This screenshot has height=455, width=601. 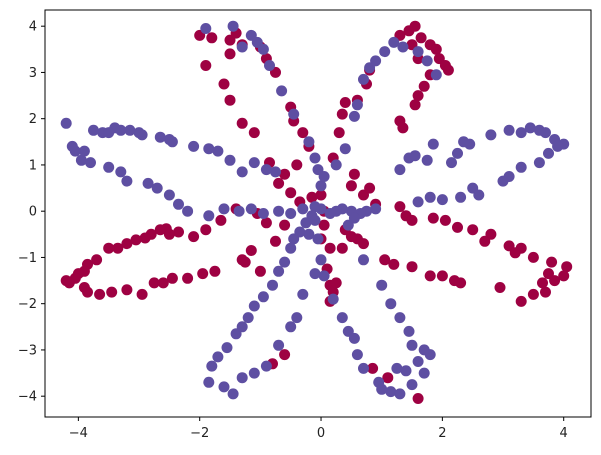 I want to click on x-tick-label: −4, so click(x=78, y=433).